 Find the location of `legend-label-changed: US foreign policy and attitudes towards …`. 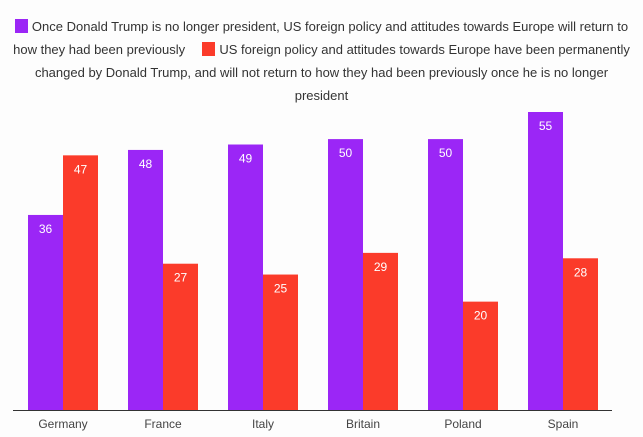

legend-label-changed: US foreign policy and attitudes towards … is located at coordinates (332, 72).